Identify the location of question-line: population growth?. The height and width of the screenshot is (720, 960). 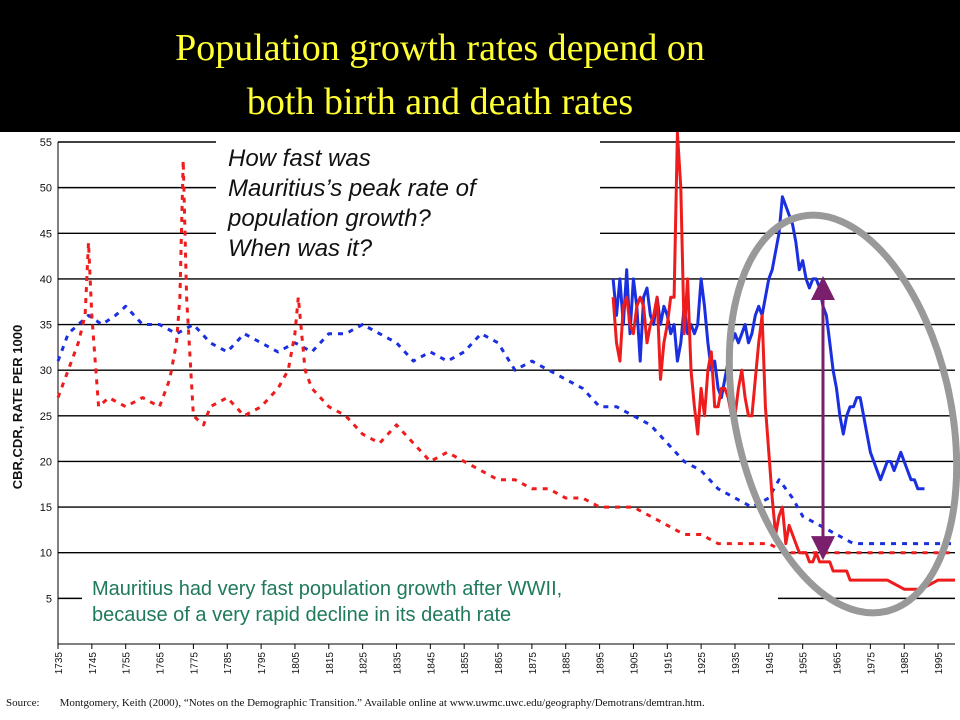
(329, 218).